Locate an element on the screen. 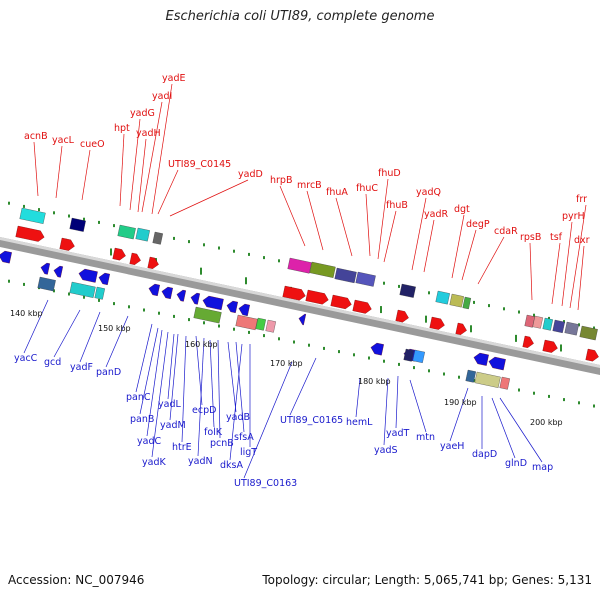  reverse-gene-label: yaeH is located at coordinates (452, 446).